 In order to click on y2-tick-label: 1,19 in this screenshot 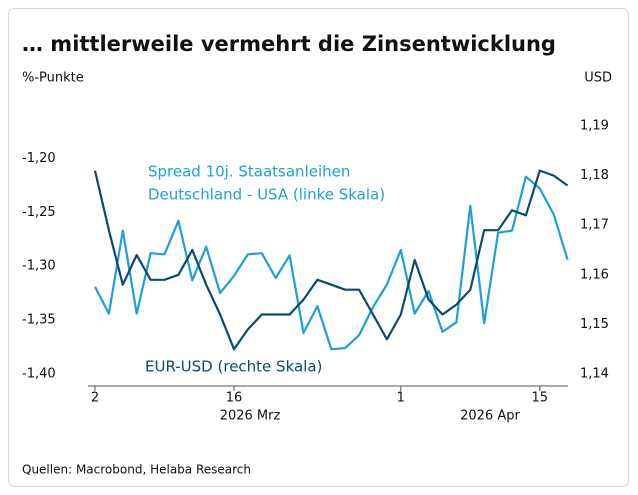, I will do `click(594, 126)`.